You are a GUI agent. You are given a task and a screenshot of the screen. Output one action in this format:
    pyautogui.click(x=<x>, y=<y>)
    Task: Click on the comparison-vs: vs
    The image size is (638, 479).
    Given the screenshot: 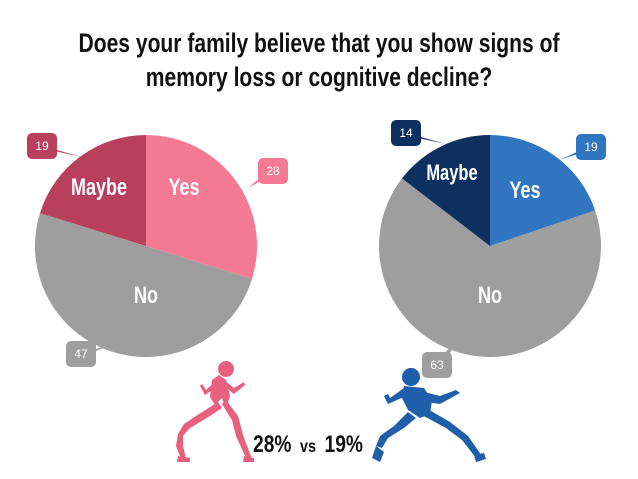 What is the action you would take?
    pyautogui.click(x=308, y=447)
    